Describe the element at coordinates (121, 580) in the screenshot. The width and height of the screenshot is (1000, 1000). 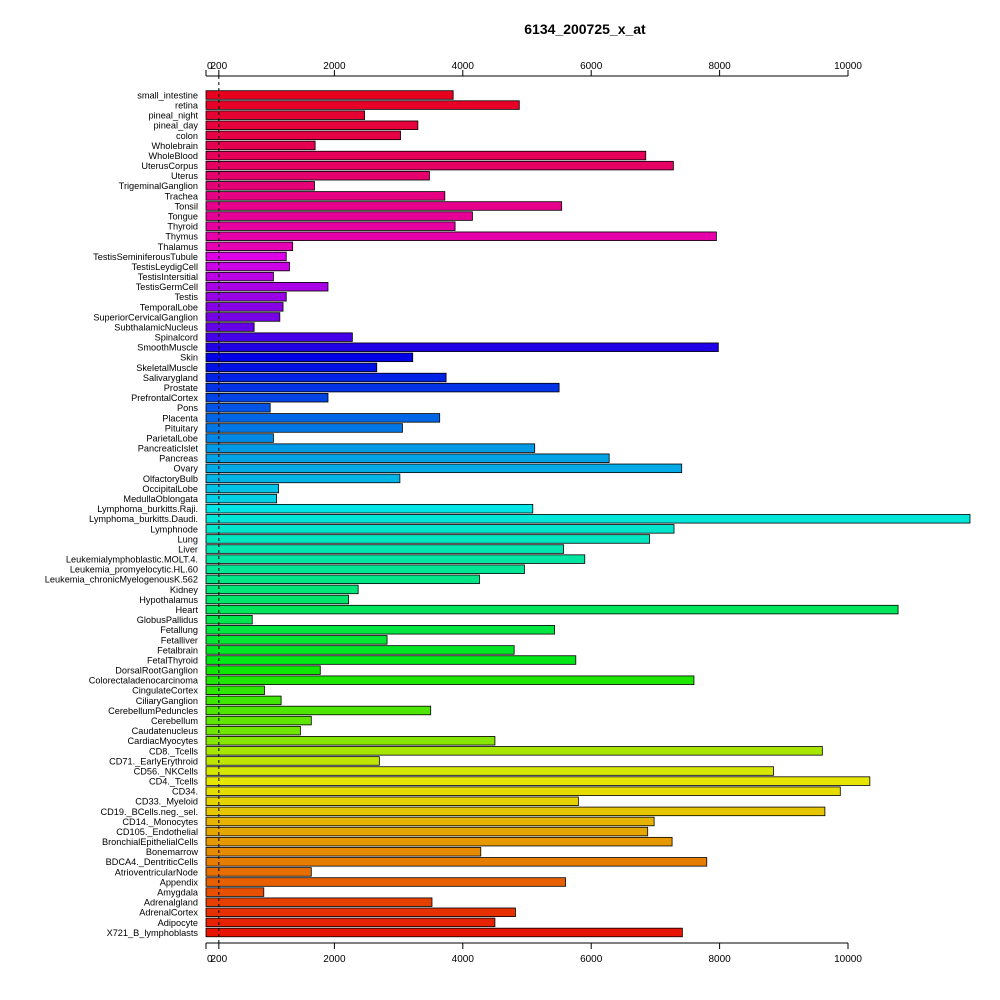
I see `category-label: Leukemia_chronicMyelogenousK.562` at that location.